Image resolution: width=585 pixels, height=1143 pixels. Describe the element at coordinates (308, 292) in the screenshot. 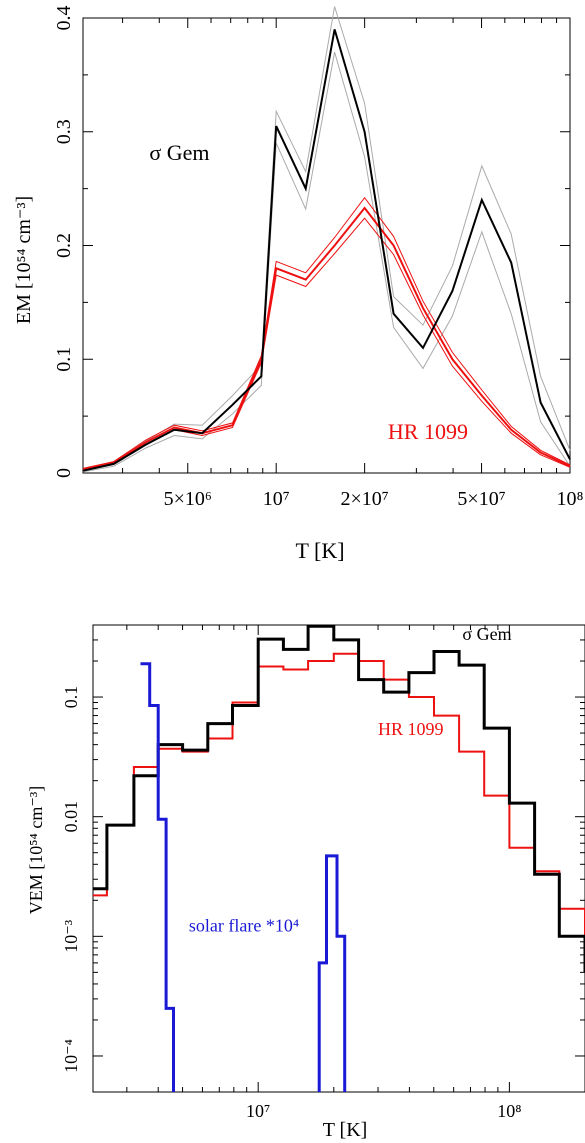

I see `em-labels: σ Gem HR 1099` at that location.